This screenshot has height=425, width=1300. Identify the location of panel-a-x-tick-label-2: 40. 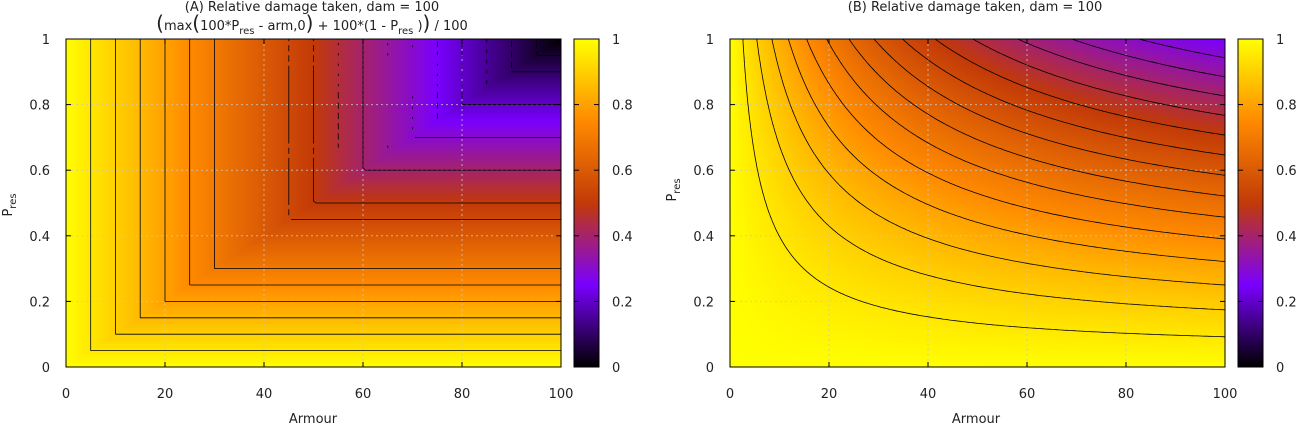
(264, 394).